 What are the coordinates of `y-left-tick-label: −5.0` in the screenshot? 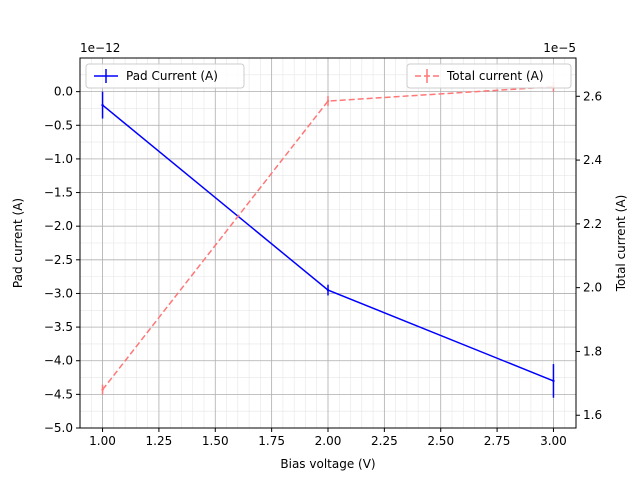 It's located at (58, 428).